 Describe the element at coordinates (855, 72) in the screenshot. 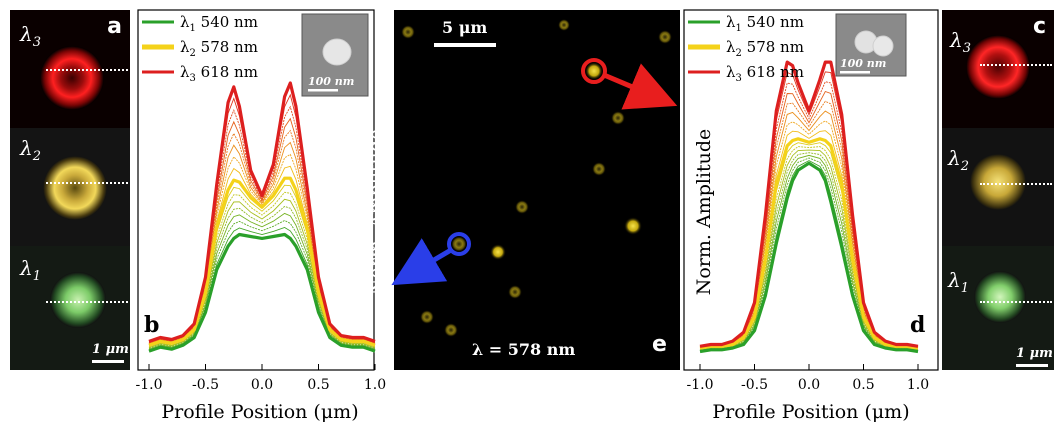

I see `inset-scale-bar-d` at that location.